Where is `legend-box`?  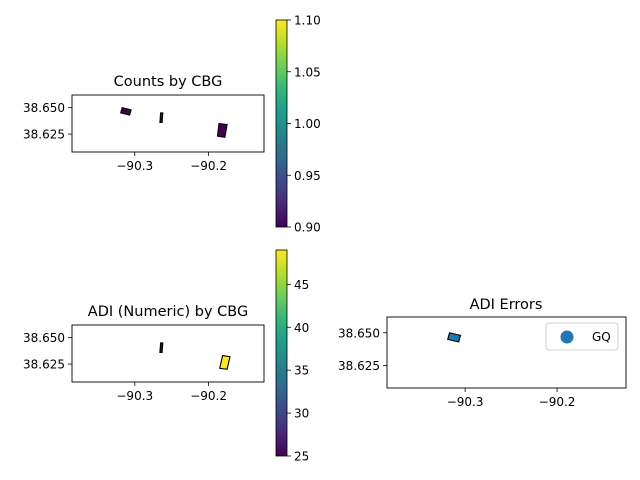 legend-box is located at coordinates (582, 336).